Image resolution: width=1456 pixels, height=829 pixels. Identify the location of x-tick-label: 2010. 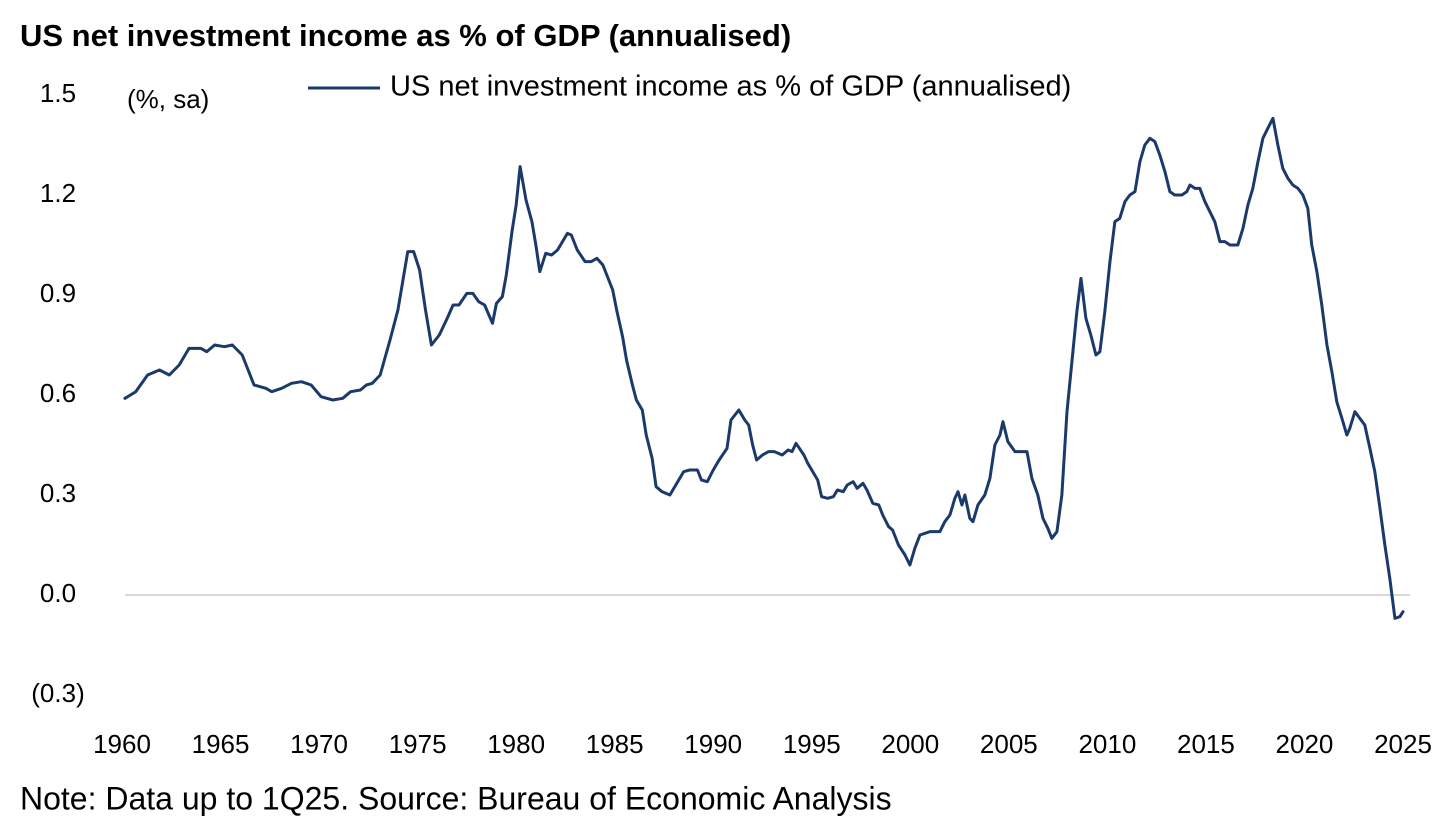
(1107, 744).